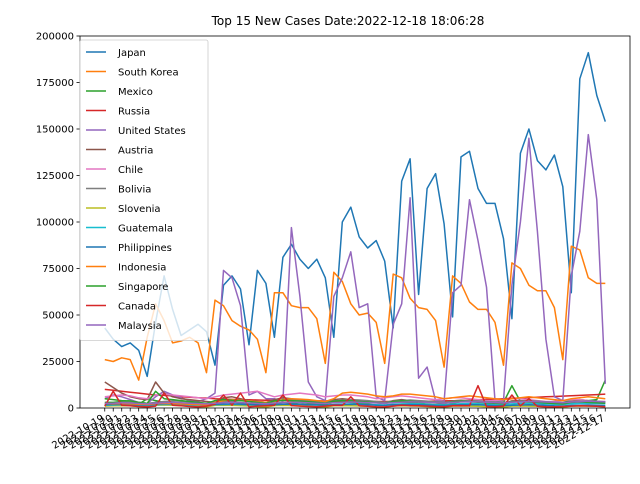  I want to click on legend-label: Slovenia, so click(139, 209).